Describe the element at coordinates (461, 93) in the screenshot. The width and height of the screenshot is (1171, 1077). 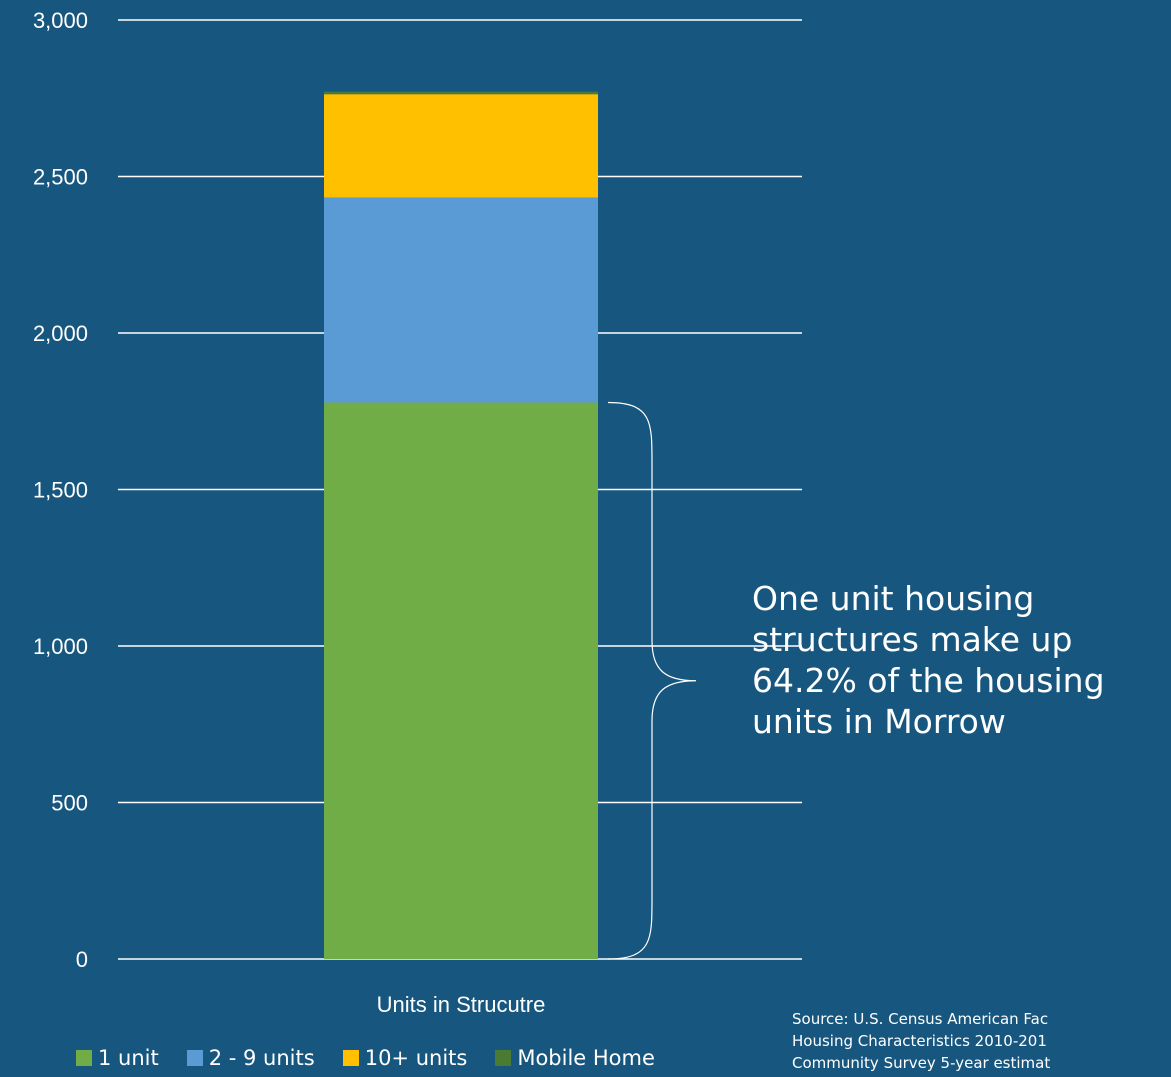
I see `bar-segment-mobile-home` at that location.